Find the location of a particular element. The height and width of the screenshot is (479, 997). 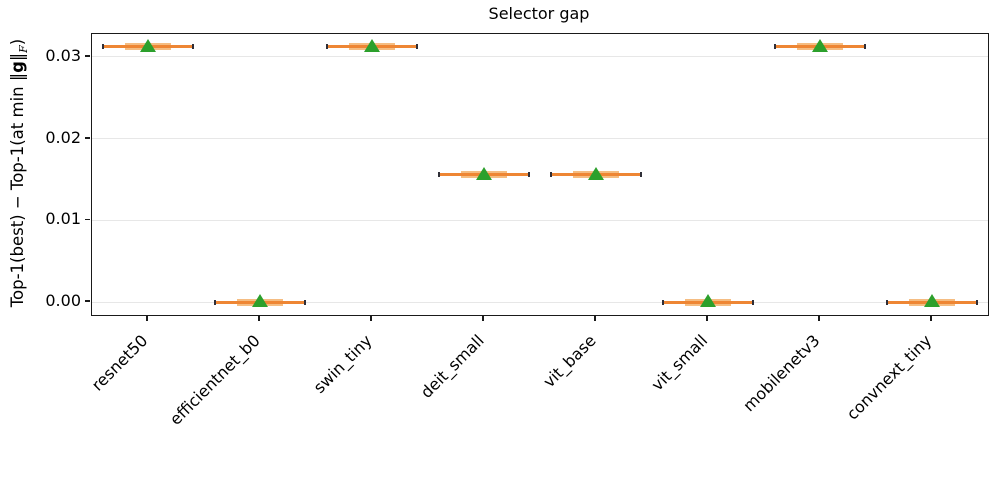

y-tick-label: 0.00 is located at coordinates (63, 301).